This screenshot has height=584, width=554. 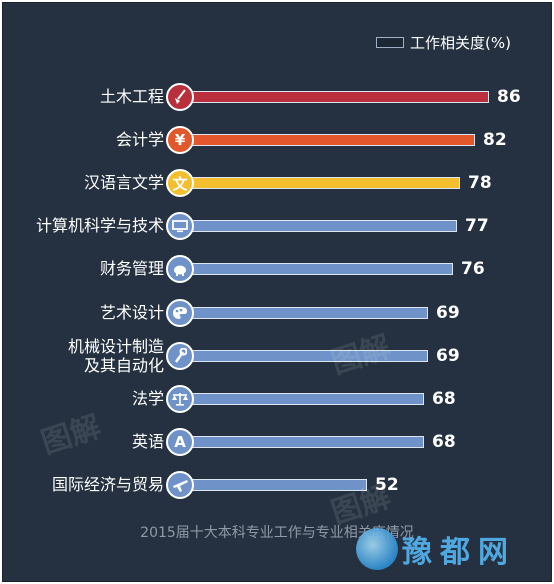 I want to click on site-logo: 豫都网, so click(x=436, y=549).